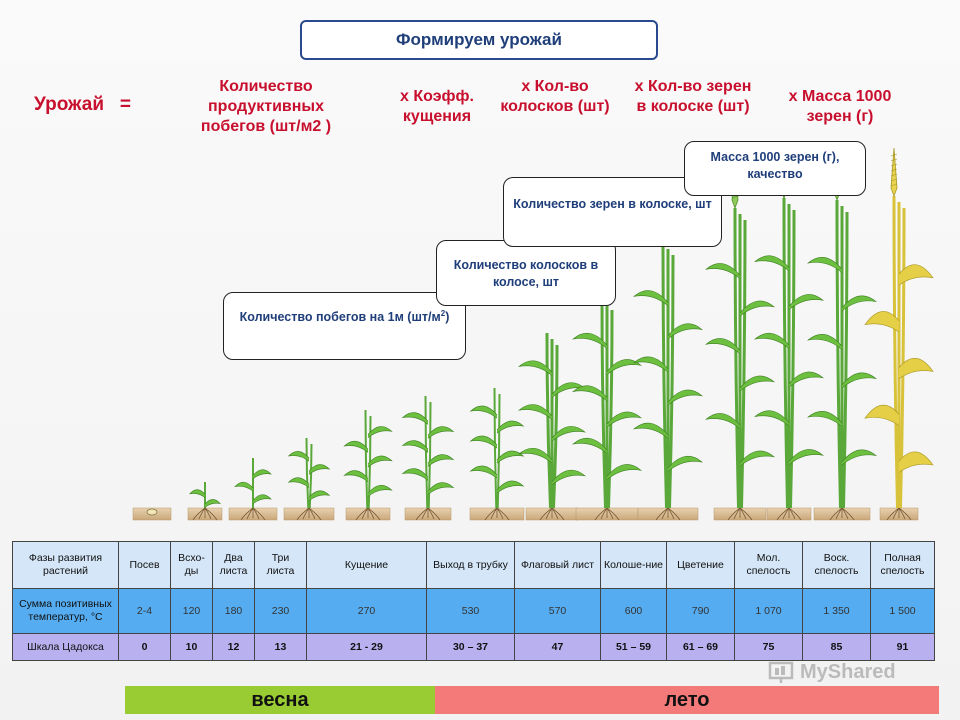 The height and width of the screenshot is (720, 960). Describe the element at coordinates (557, 565) in the screenshot. I see `phase-cell: Флаговый лист` at that location.